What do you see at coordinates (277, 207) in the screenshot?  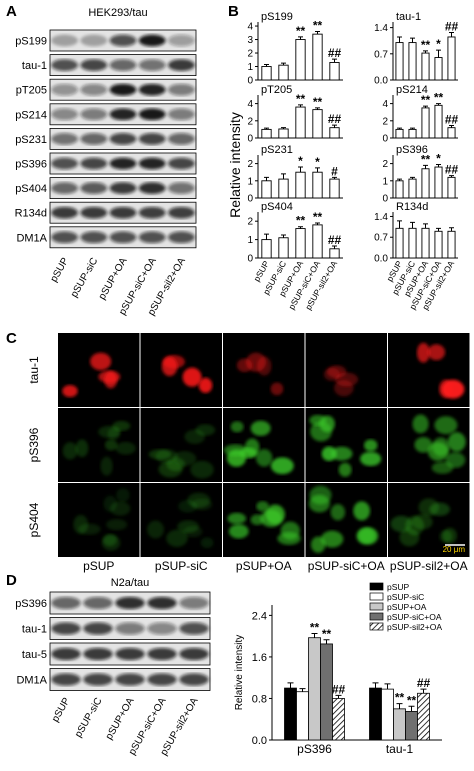 I see `chart-title: pS404` at bounding box center [277, 207].